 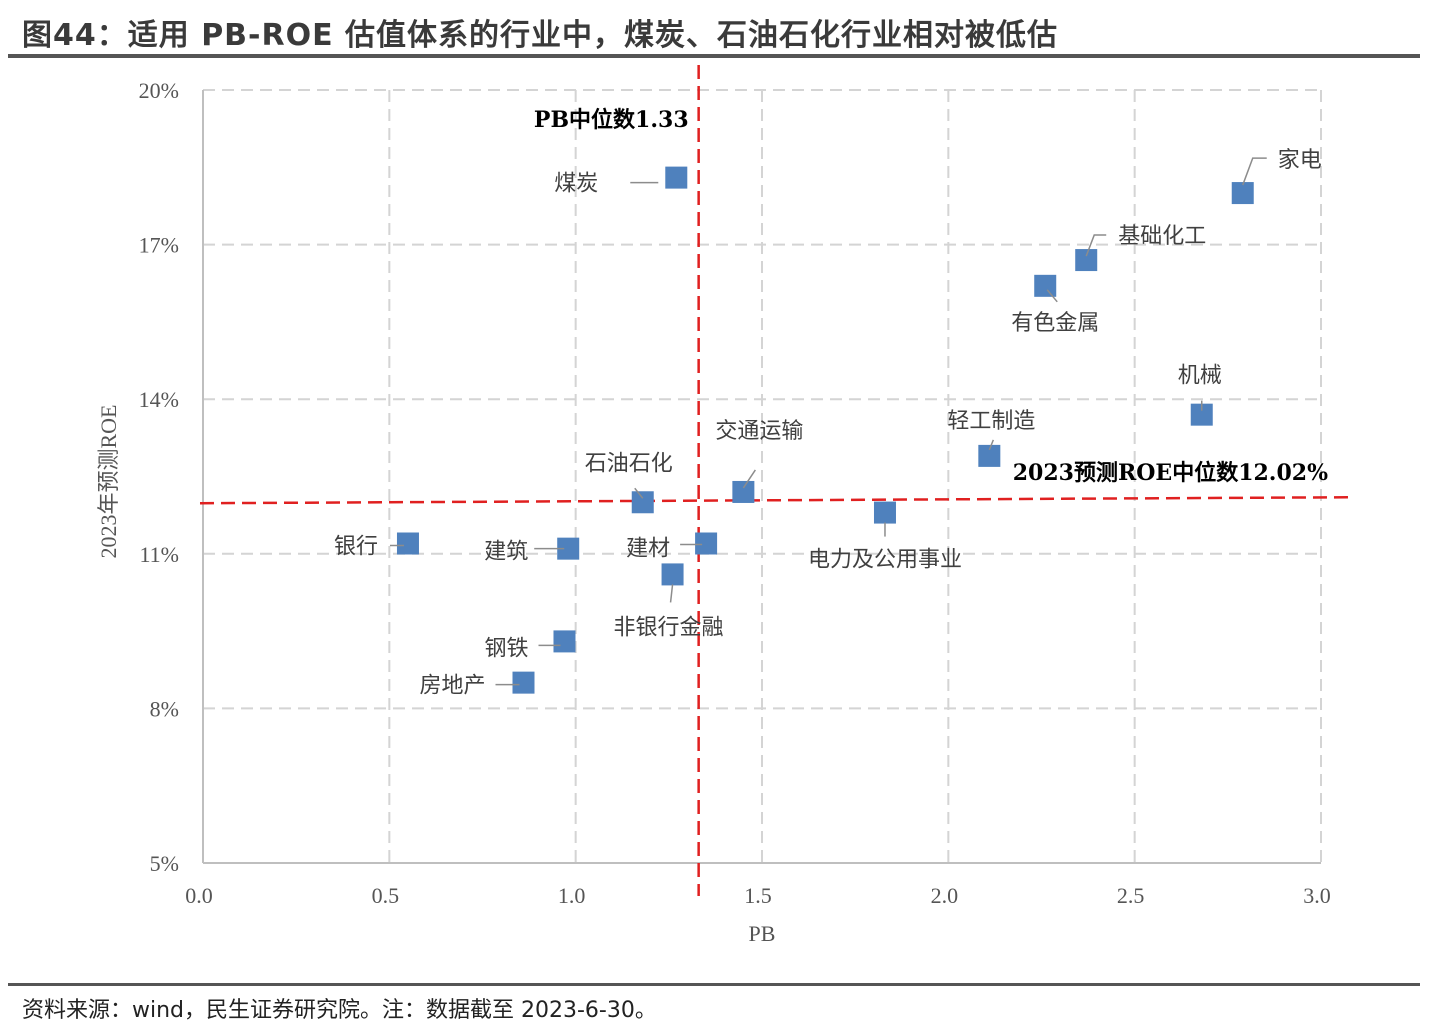 What do you see at coordinates (945, 895) in the screenshot?
I see `x-tick-label: 2.0` at bounding box center [945, 895].